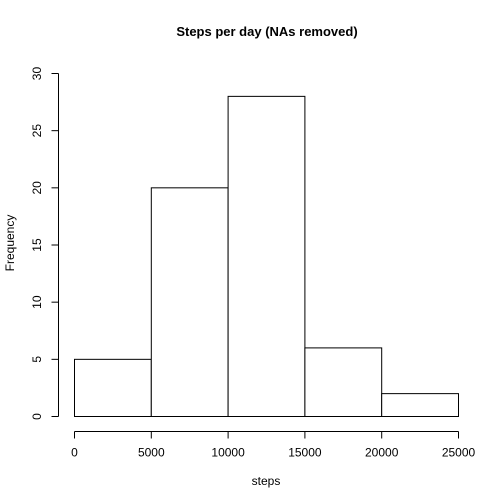 The width and height of the screenshot is (504, 504). I want to click on y-tick-label-4: 20, so click(37, 188).